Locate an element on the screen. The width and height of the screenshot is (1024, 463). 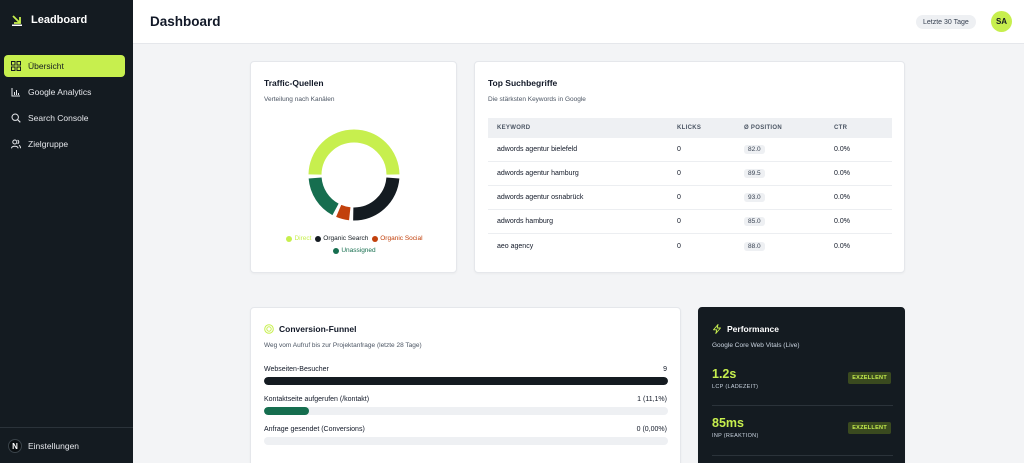
legend-label: Organic Search is located at coordinates (346, 238).